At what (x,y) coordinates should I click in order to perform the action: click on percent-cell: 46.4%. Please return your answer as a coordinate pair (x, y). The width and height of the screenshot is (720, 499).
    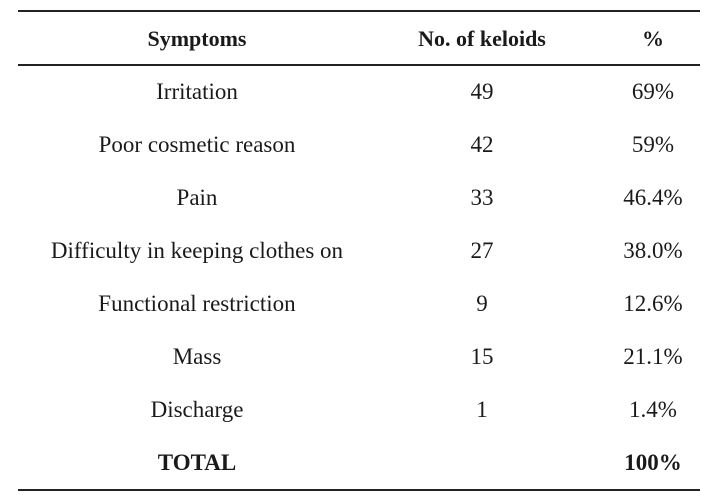
    Looking at the image, I should click on (653, 197).